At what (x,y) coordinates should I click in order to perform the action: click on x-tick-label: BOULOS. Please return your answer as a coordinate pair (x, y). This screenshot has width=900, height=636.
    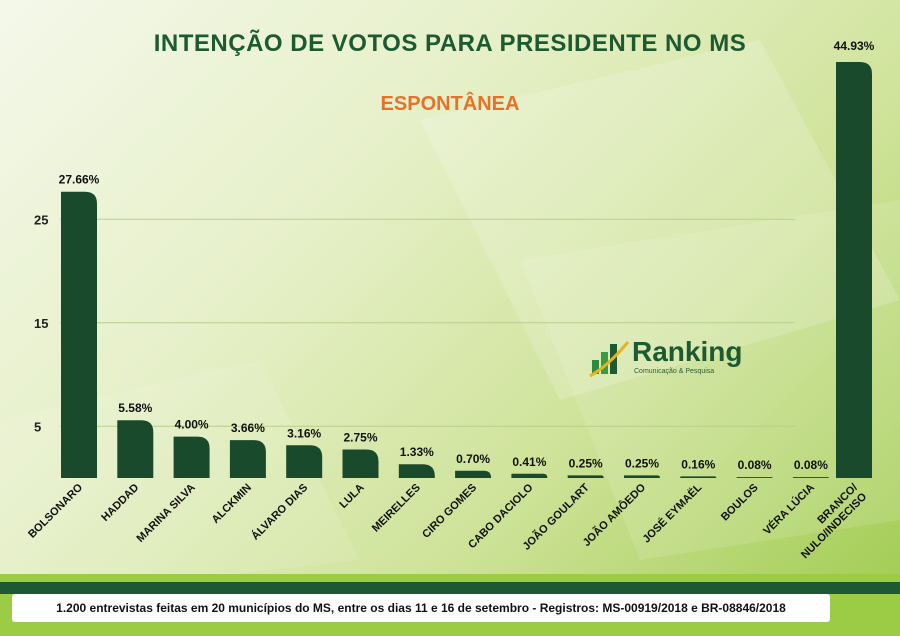
    Looking at the image, I should click on (740, 503).